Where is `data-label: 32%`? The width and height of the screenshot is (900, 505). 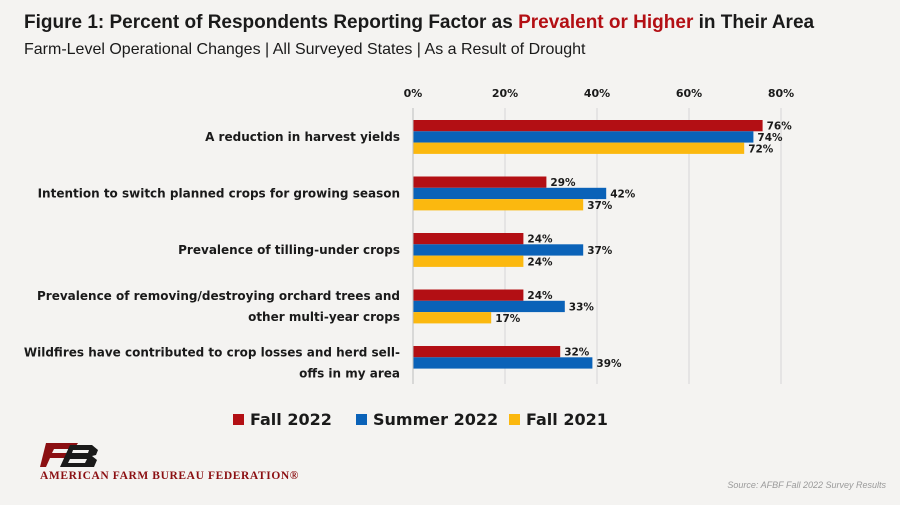 data-label: 32% is located at coordinates (577, 353).